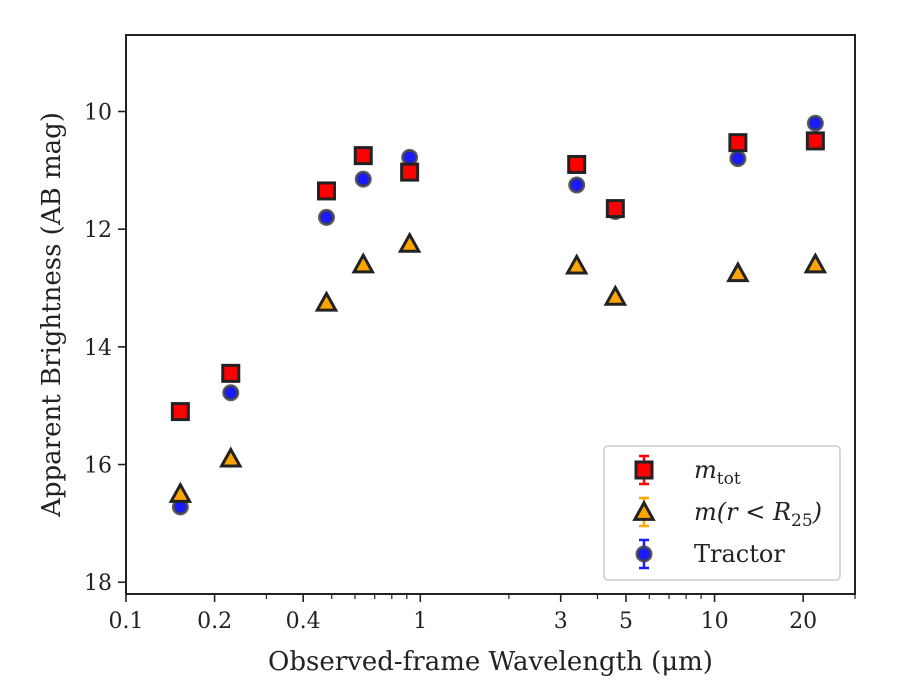 This screenshot has width=900, height=700. I want to click on y-tick-label: 14, so click(98, 348).